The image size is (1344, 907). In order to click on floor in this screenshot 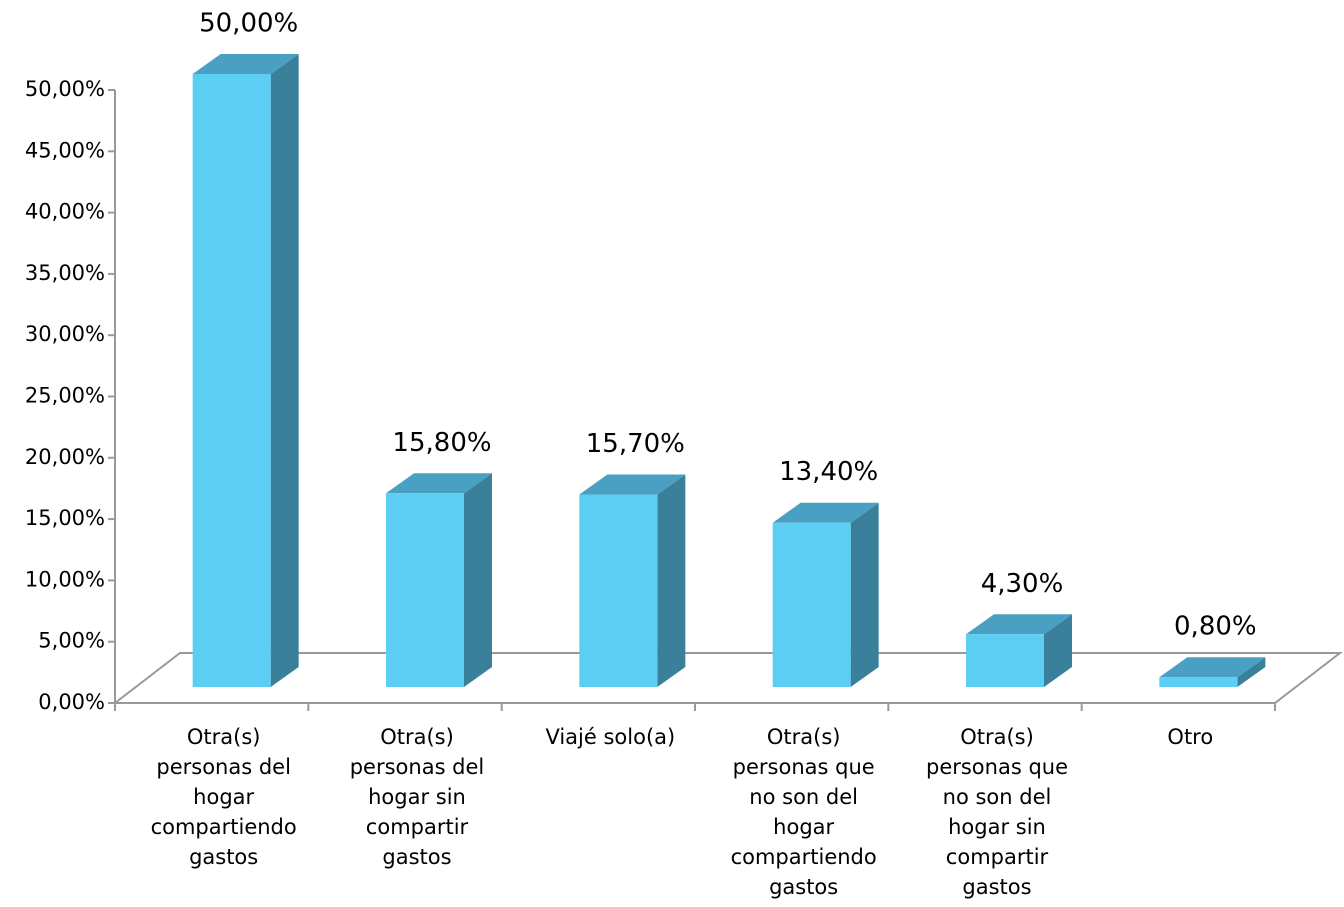, I will do `click(727, 678)`.